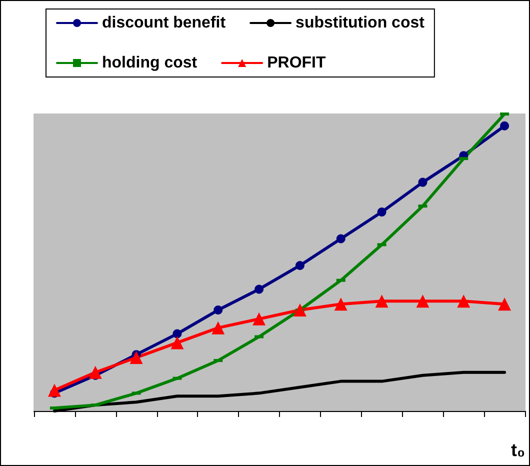  What do you see at coordinates (296, 63) in the screenshot?
I see `legend-label: PROFIT` at bounding box center [296, 63].